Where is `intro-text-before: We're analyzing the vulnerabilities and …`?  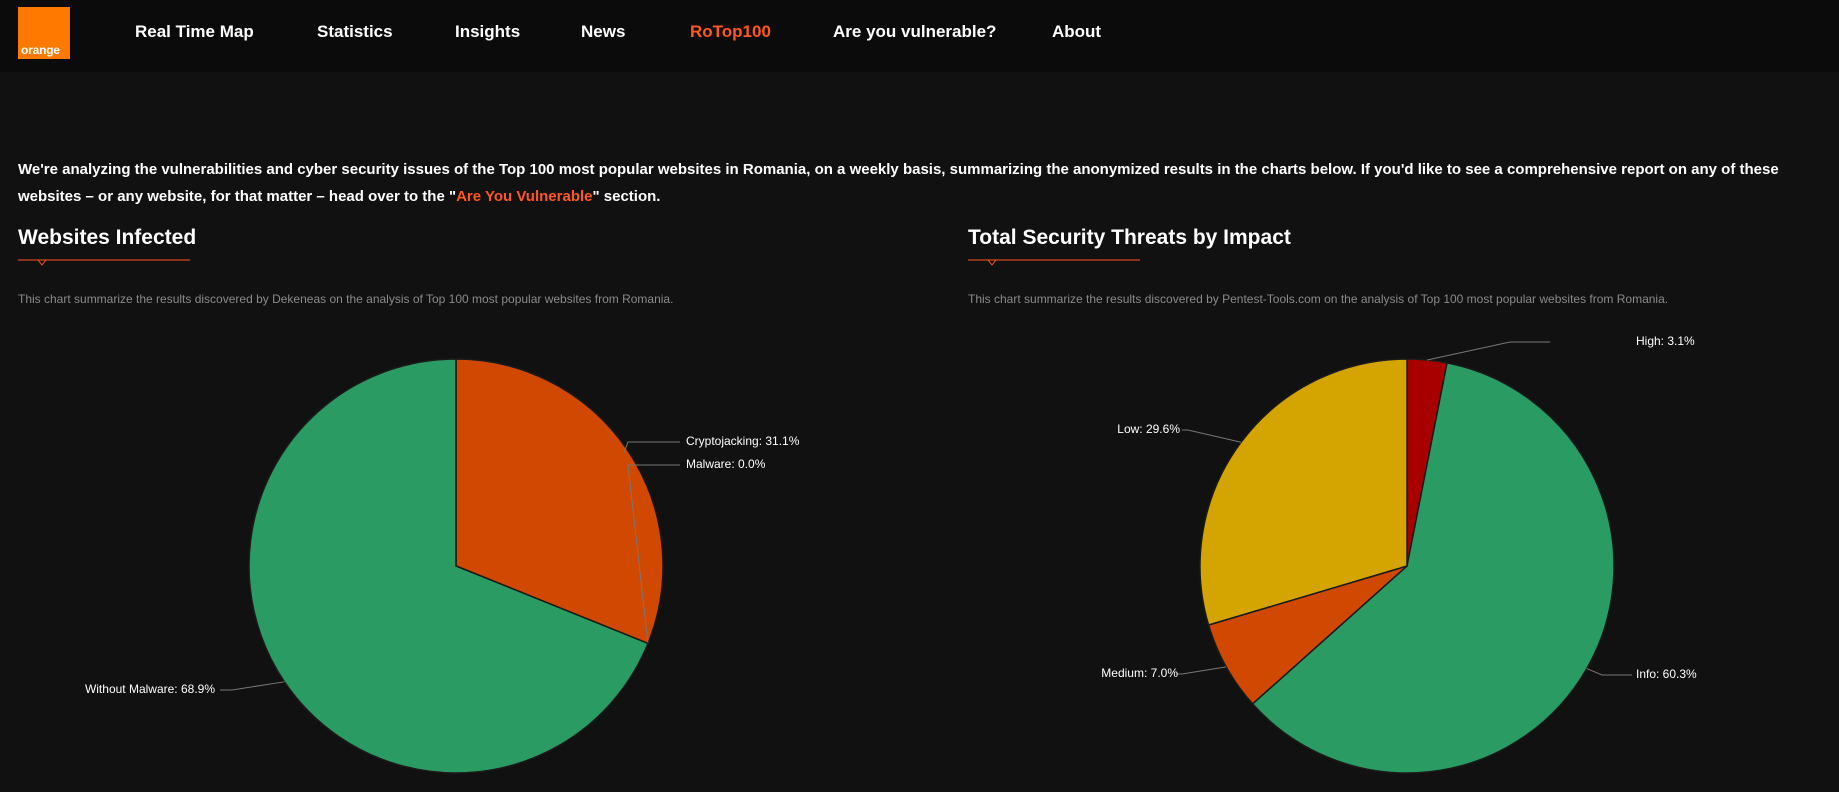
intro-text-before: We're analyzing the vulnerabilities and … is located at coordinates (898, 183).